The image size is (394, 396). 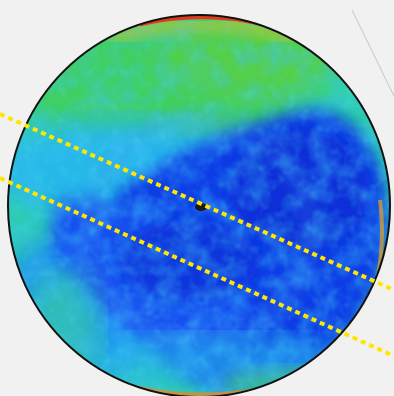 I want to click on center-marker-icon, so click(x=201, y=207).